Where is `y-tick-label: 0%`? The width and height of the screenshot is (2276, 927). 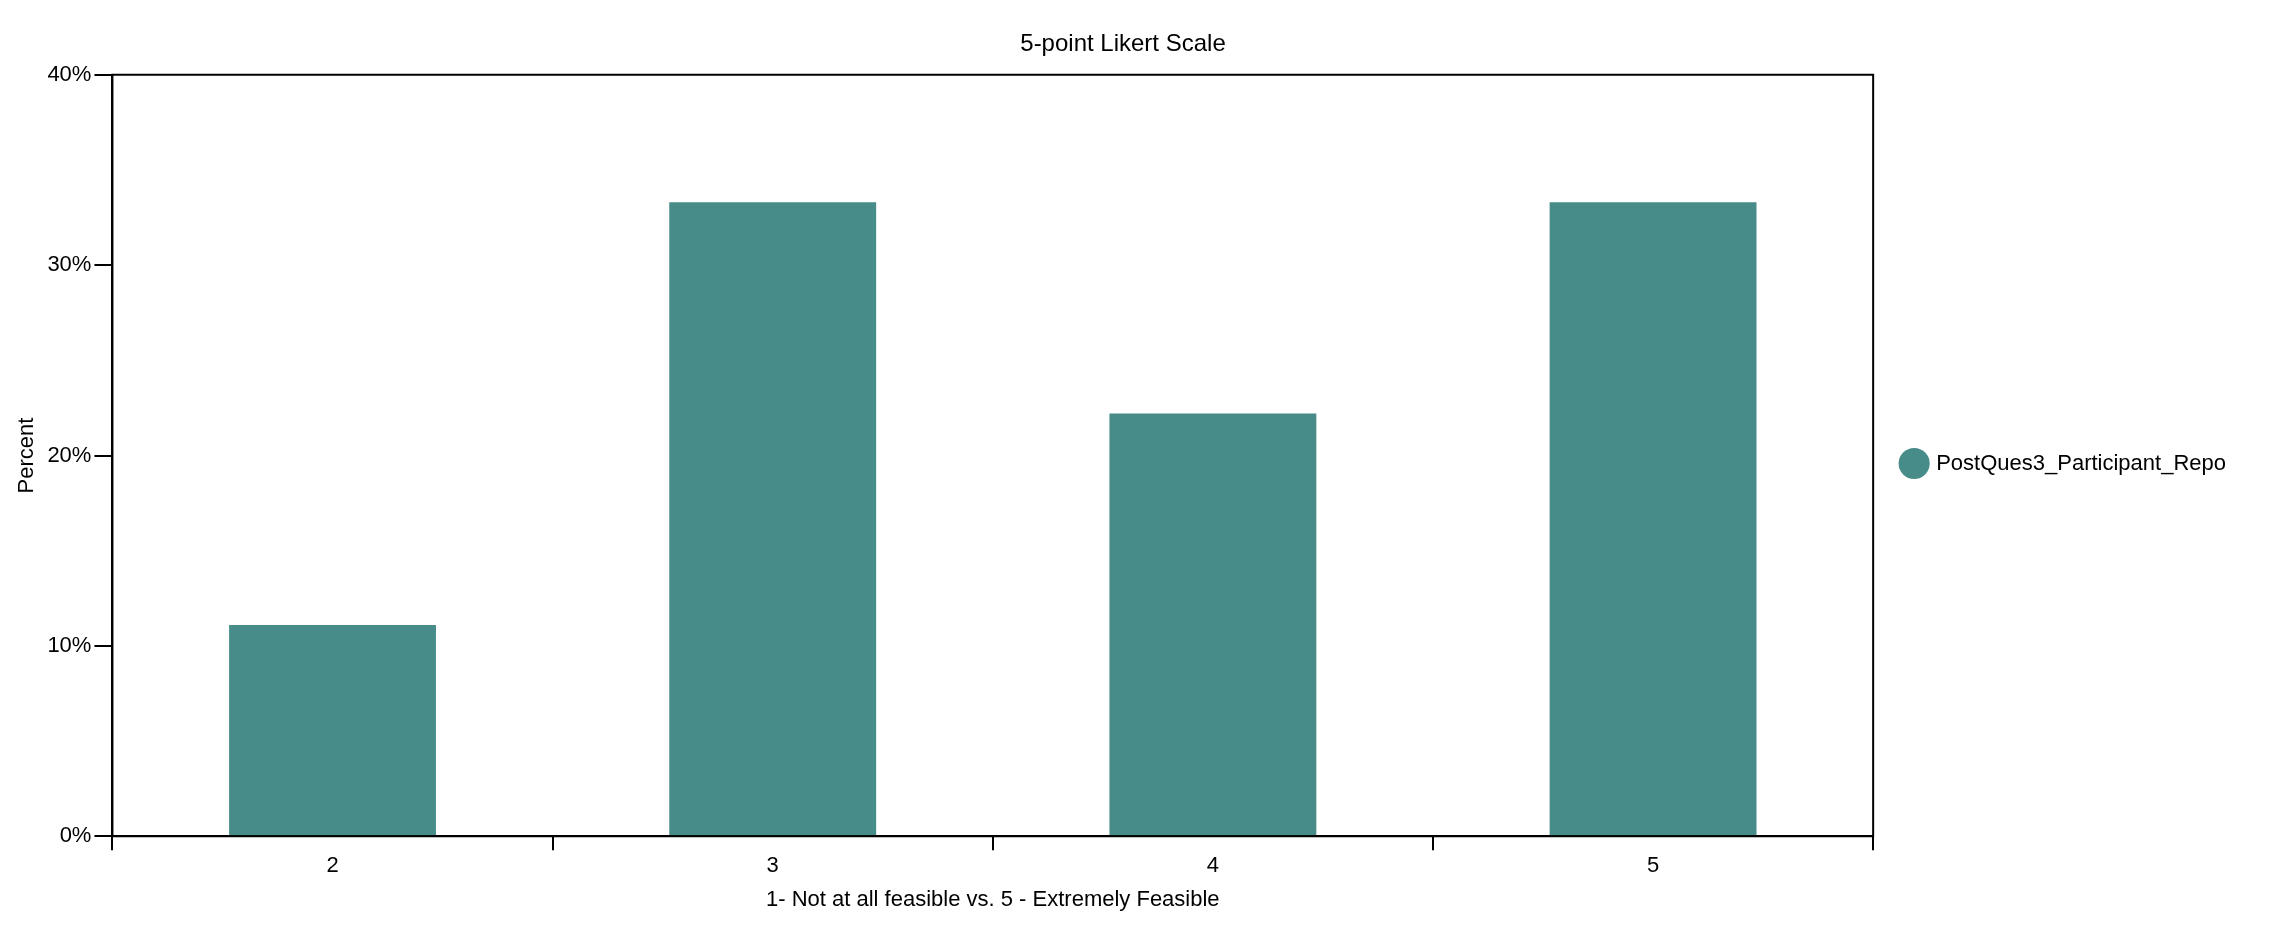 y-tick-label: 0% is located at coordinates (75, 835).